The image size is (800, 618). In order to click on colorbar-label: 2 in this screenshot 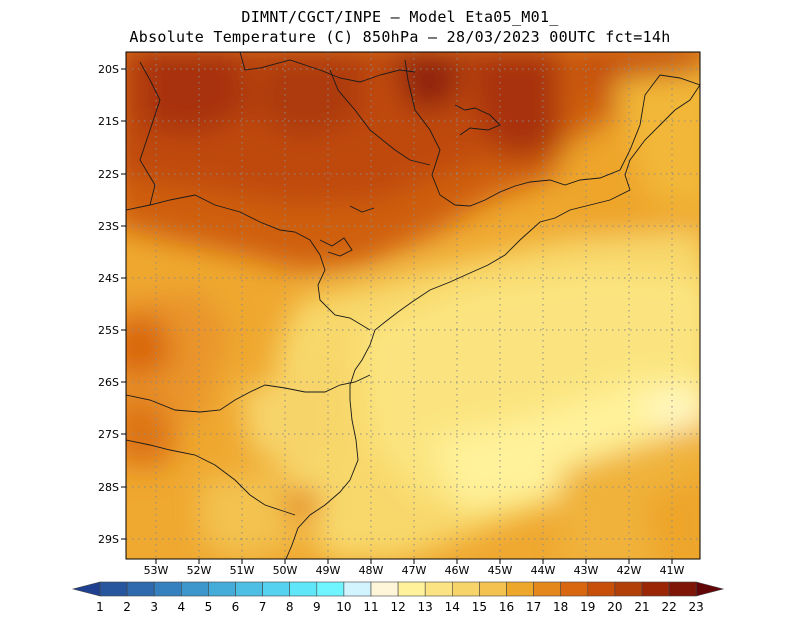, I will do `click(127, 607)`.